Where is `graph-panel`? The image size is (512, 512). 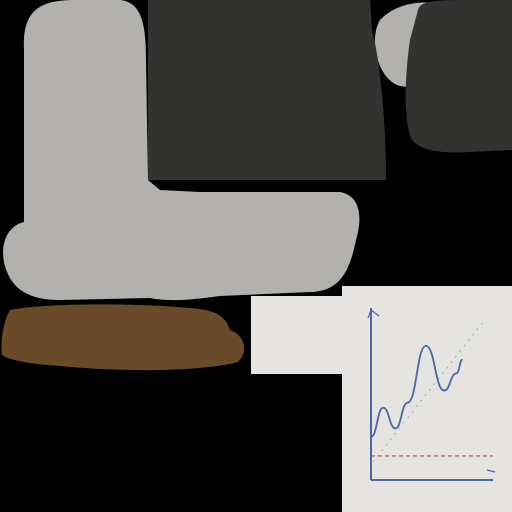 graph-panel is located at coordinates (427, 399).